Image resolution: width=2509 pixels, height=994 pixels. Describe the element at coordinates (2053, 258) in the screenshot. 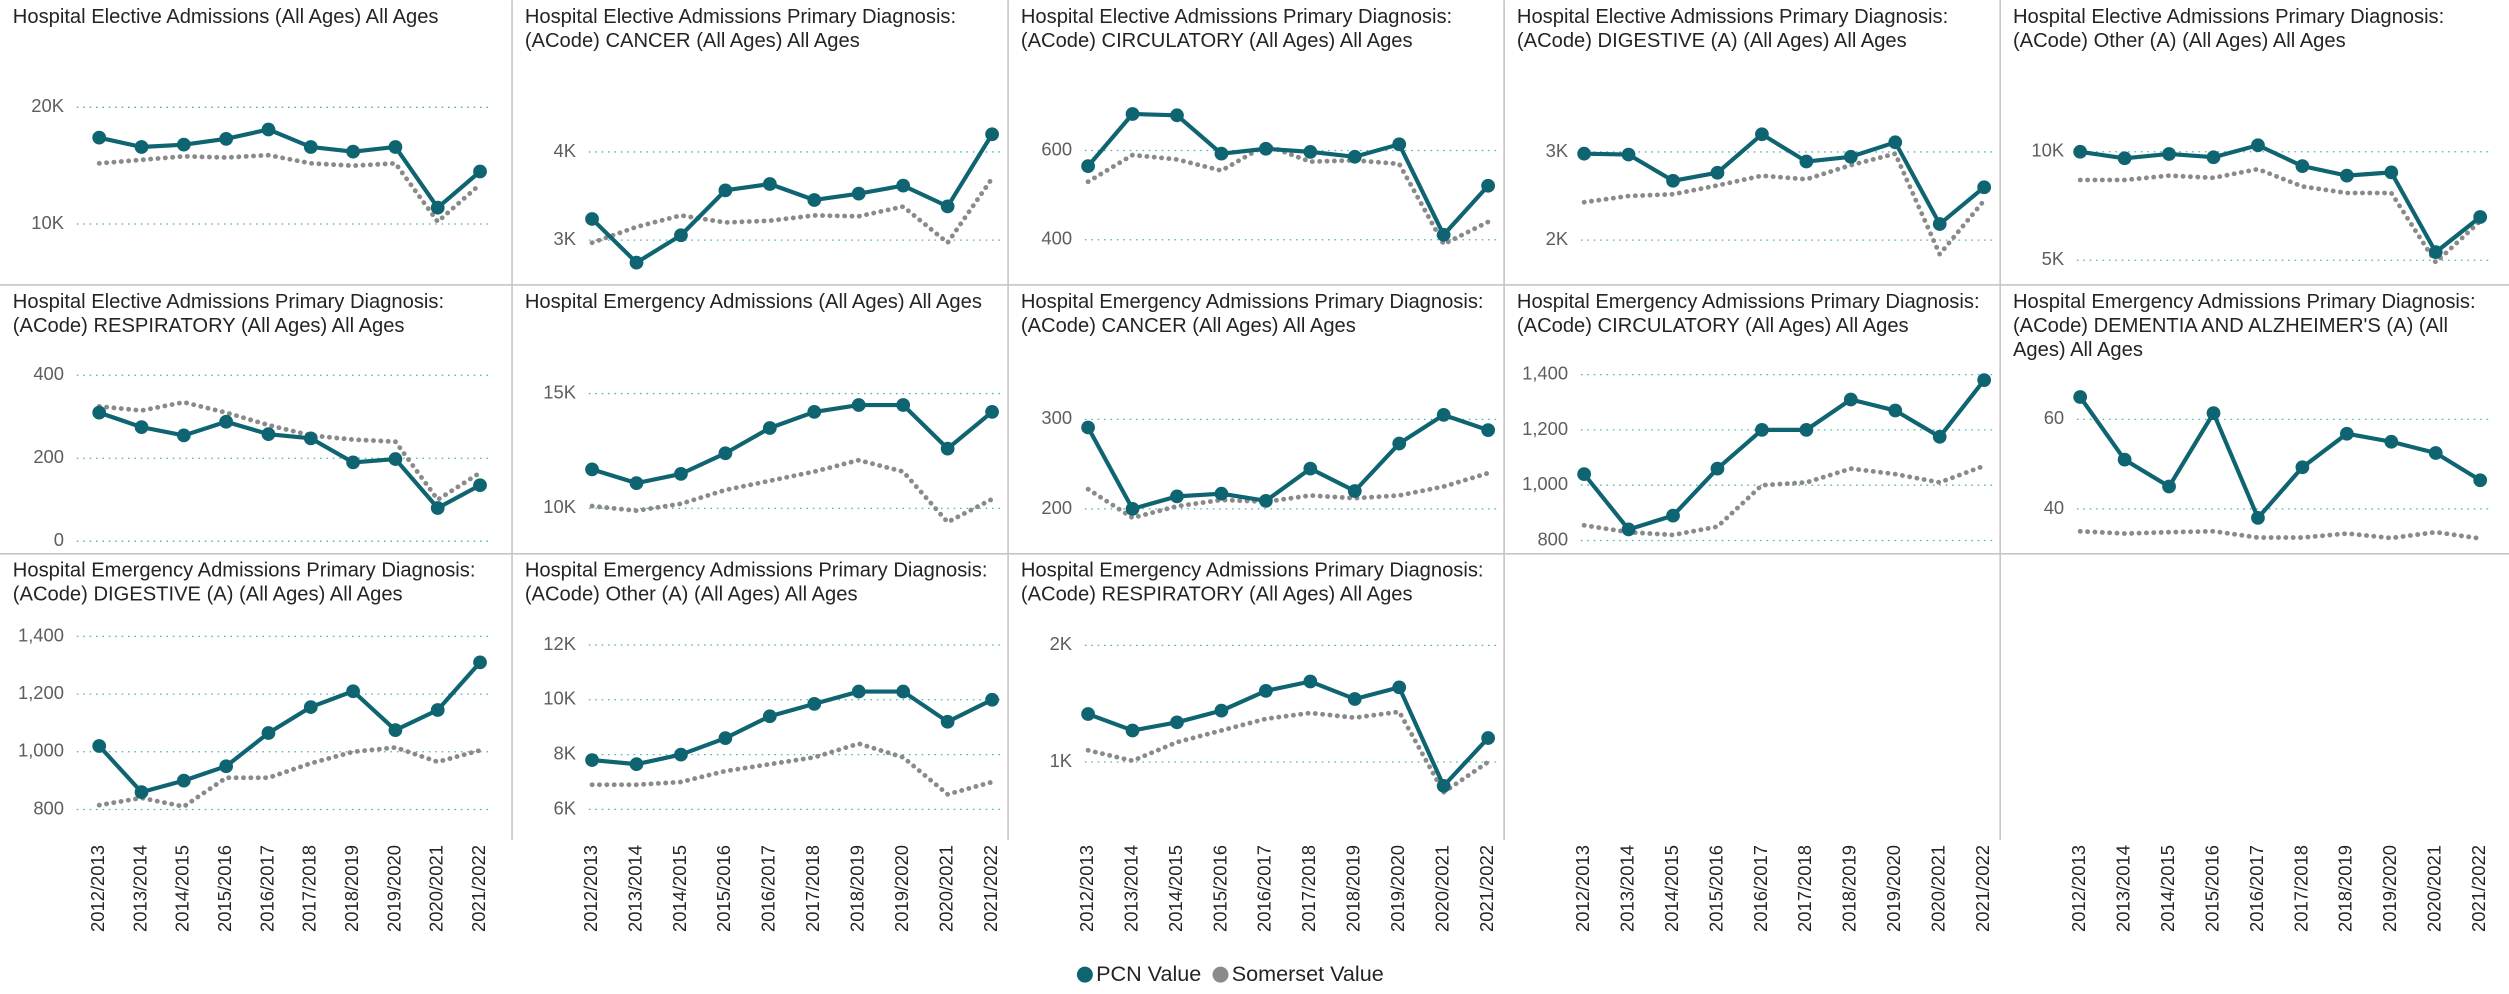

I see `y-tick-label: 5K` at that location.